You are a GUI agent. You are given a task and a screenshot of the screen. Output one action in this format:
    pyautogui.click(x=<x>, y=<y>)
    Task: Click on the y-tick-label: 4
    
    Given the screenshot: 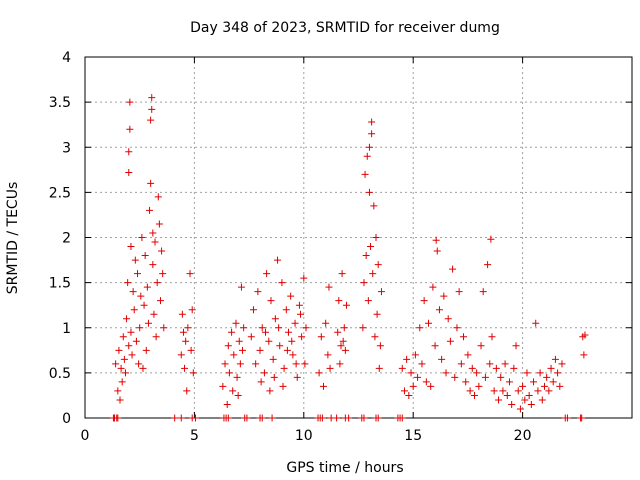 What is the action you would take?
    pyautogui.click(x=66, y=58)
    